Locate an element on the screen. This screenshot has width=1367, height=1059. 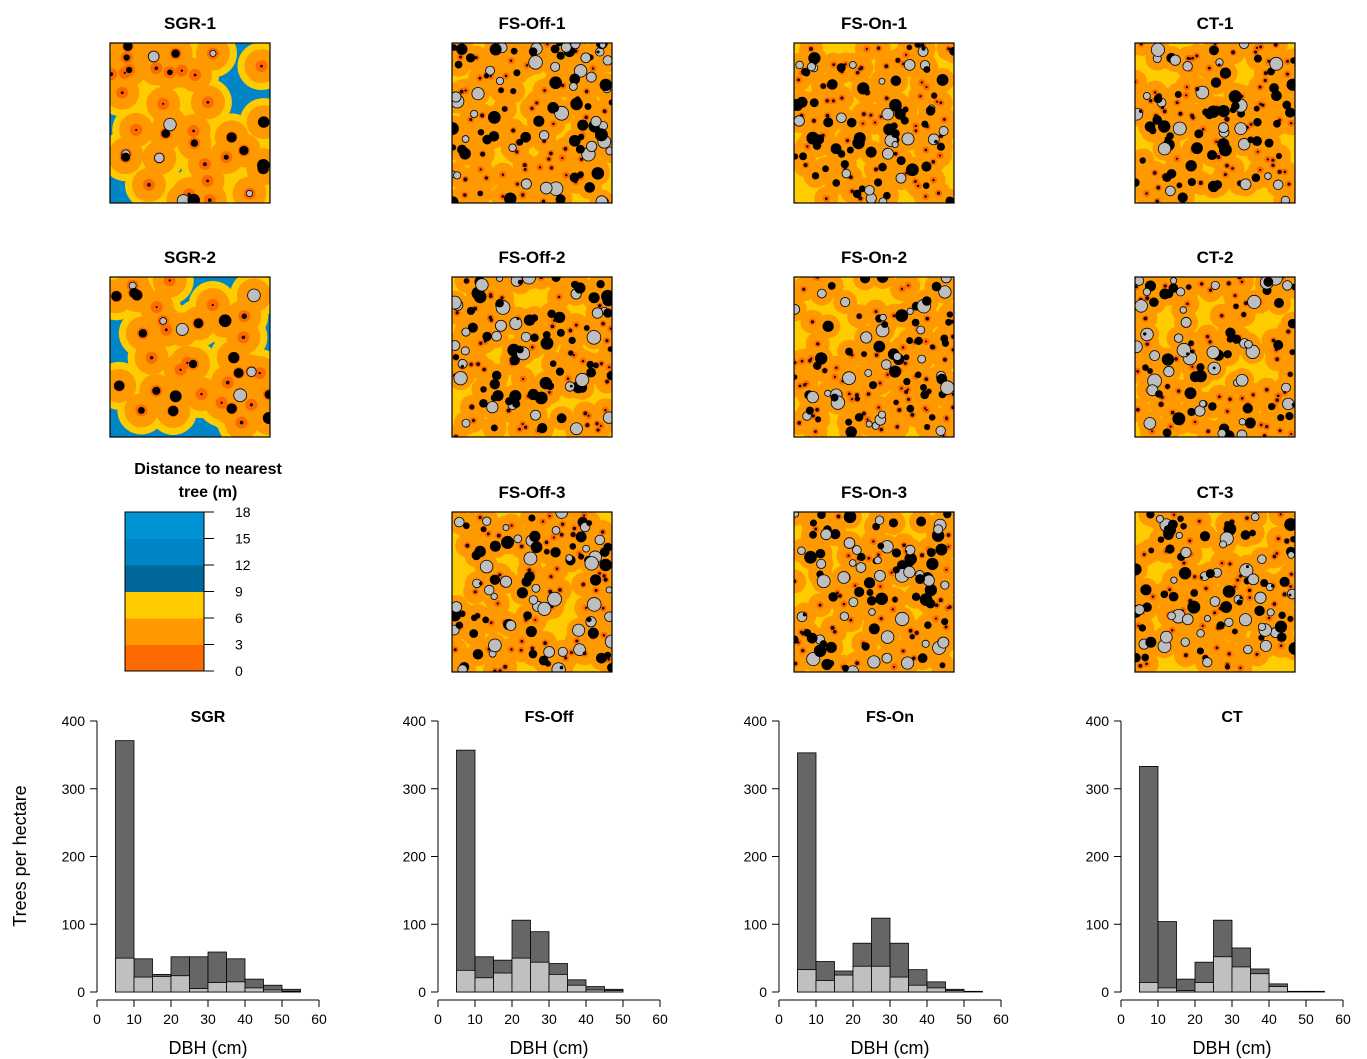
y-tick-label: 100 is located at coordinates (1098, 924).